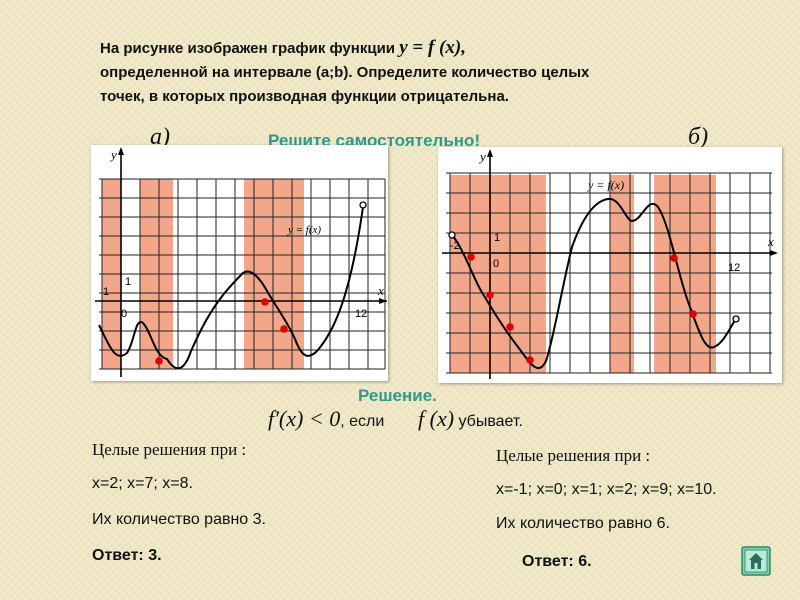  I want to click on graph-a: y x y = f(x) 0 1 1 12, so click(239, 263).